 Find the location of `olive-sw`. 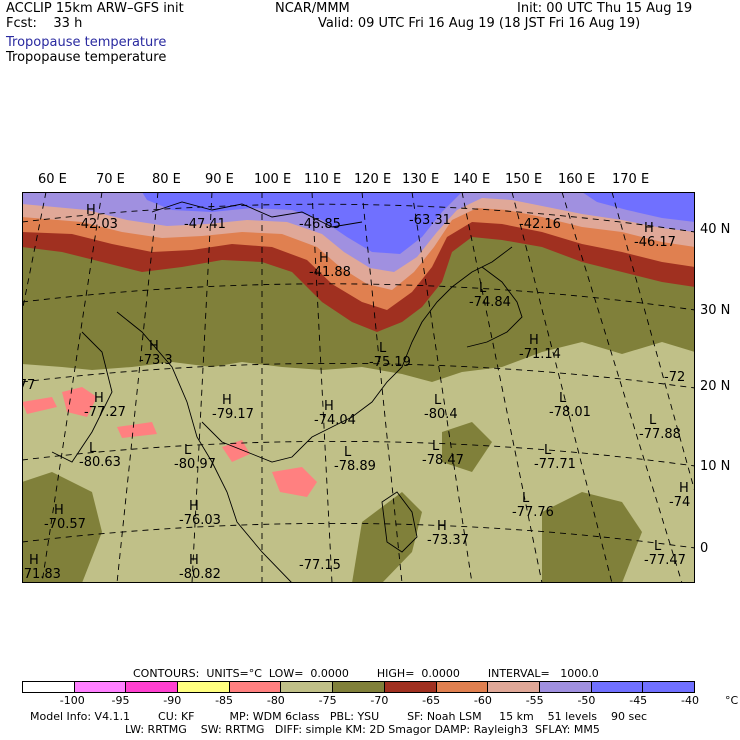

olive-sw is located at coordinates (62, 527).